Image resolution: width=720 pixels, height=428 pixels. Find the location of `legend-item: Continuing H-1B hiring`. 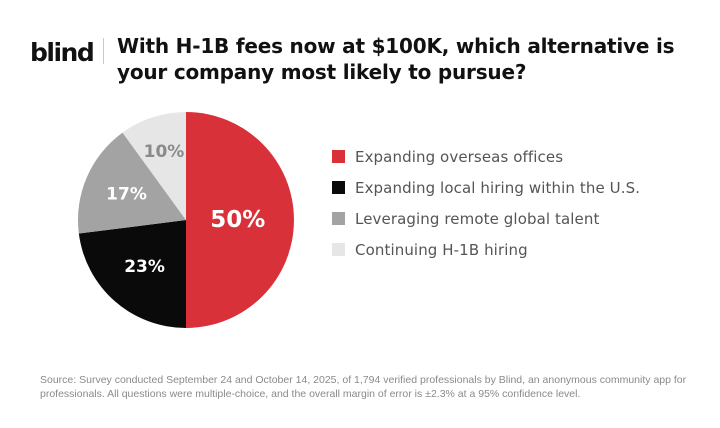

legend-item: Continuing H-1B hiring is located at coordinates (517, 249).